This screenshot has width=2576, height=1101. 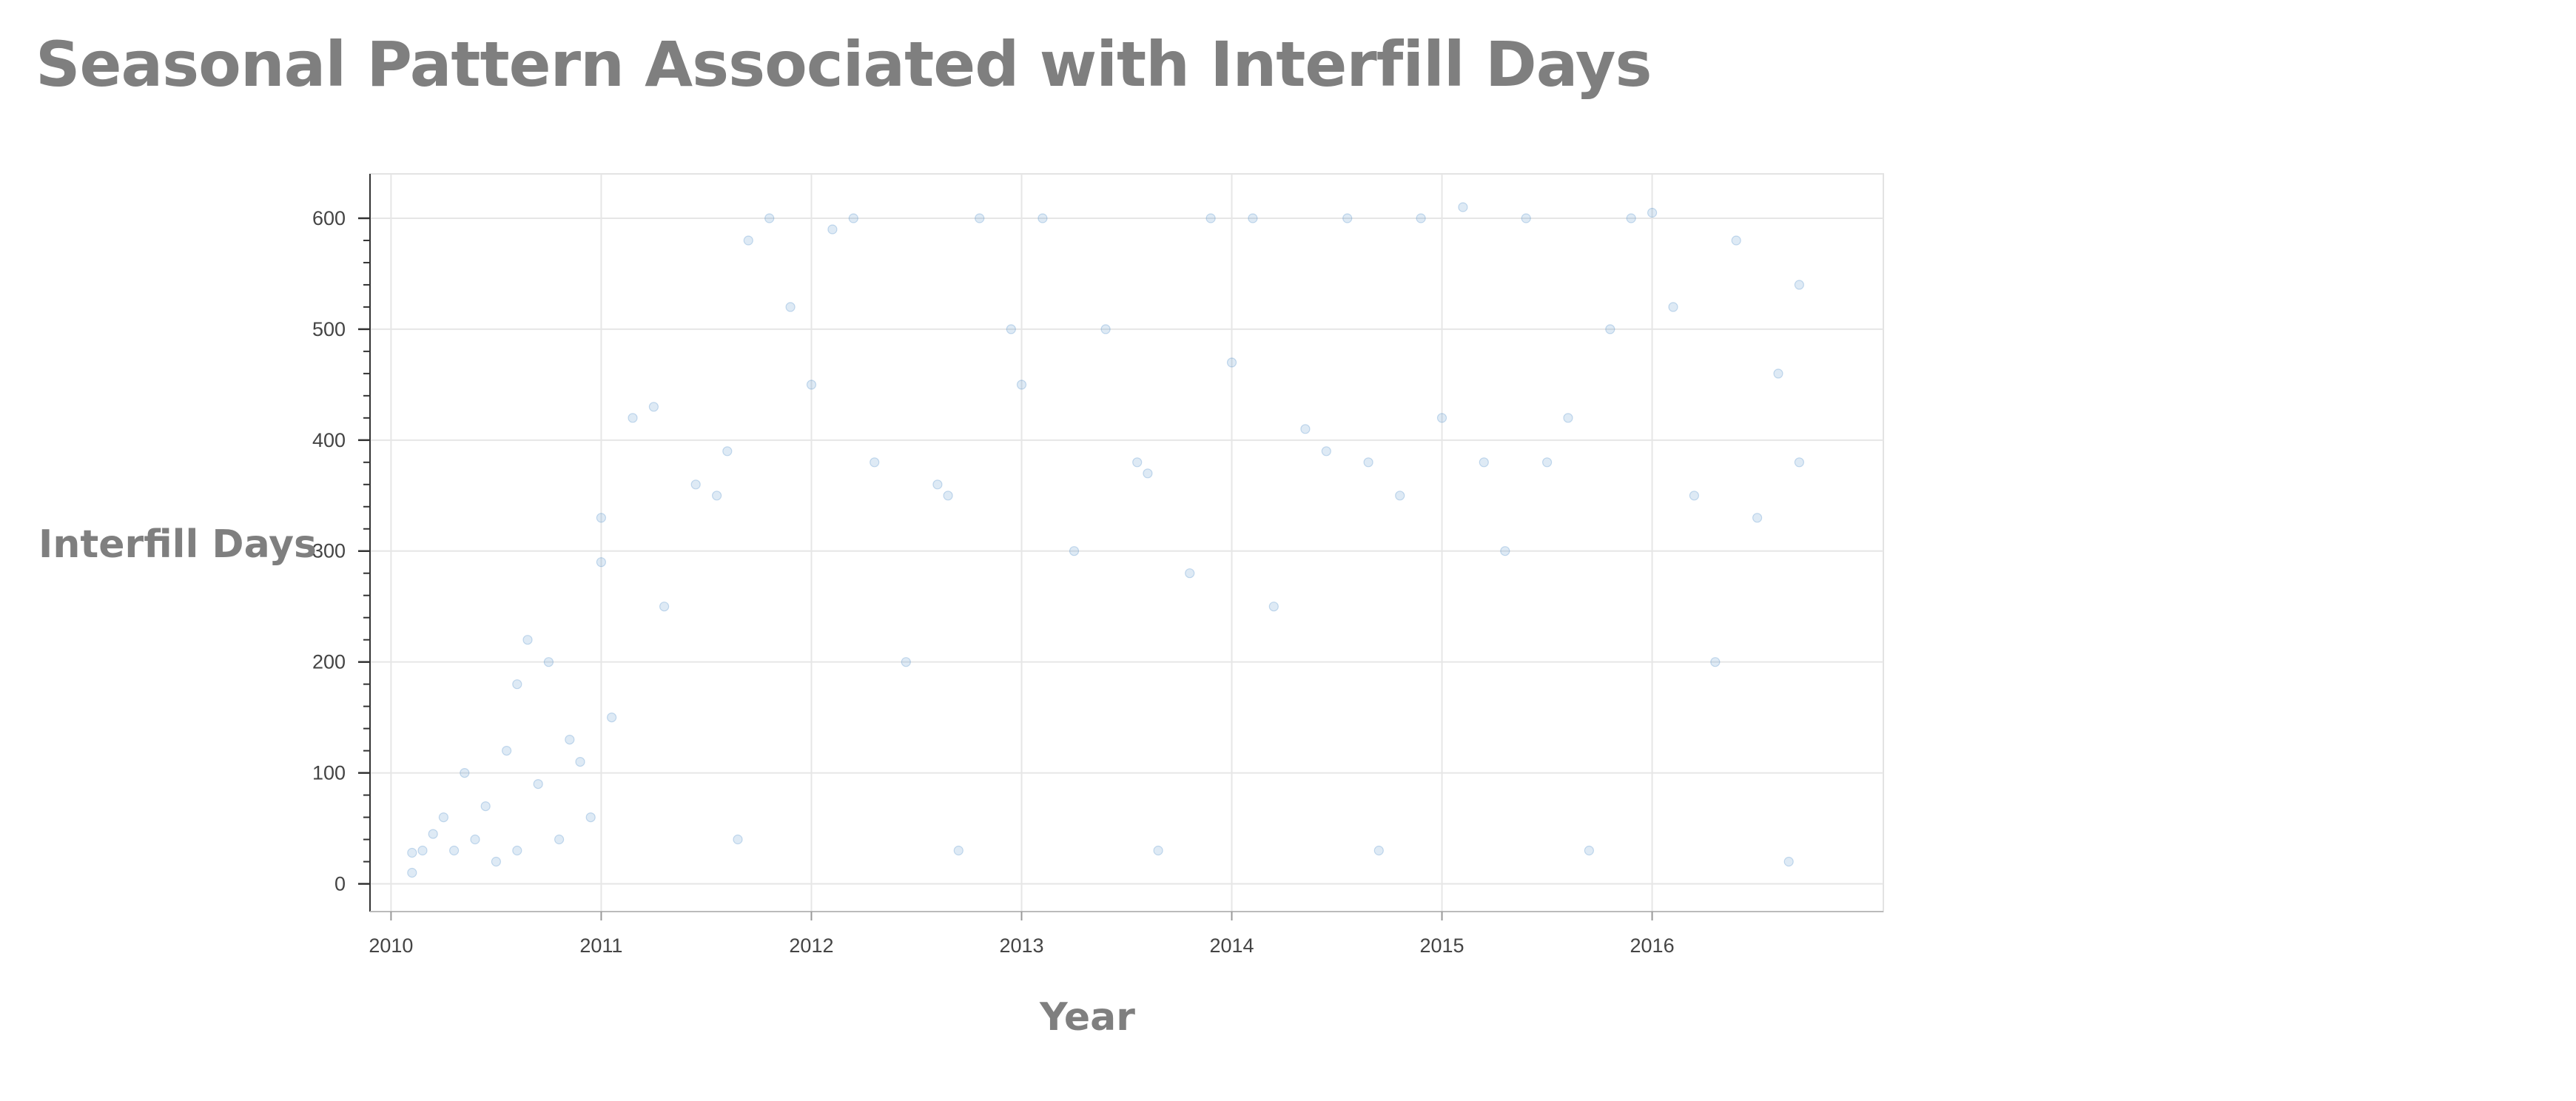 What do you see at coordinates (600, 946) in the screenshot?
I see `x-tick-label: 2011` at bounding box center [600, 946].